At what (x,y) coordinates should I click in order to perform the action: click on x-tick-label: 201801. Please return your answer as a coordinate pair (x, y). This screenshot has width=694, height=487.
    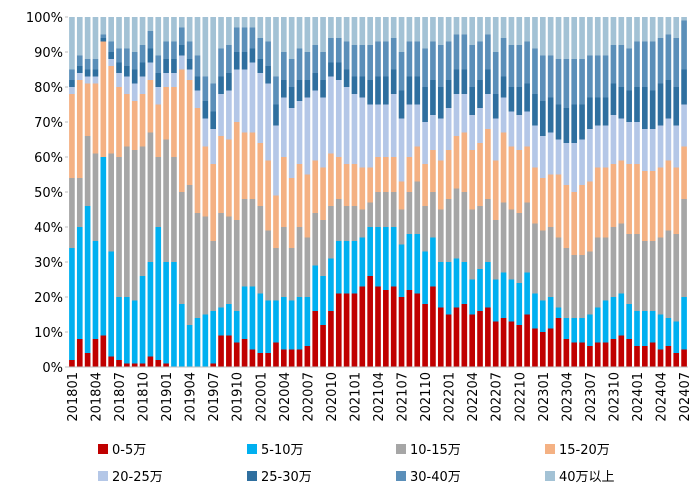
    Looking at the image, I should click on (73, 397).